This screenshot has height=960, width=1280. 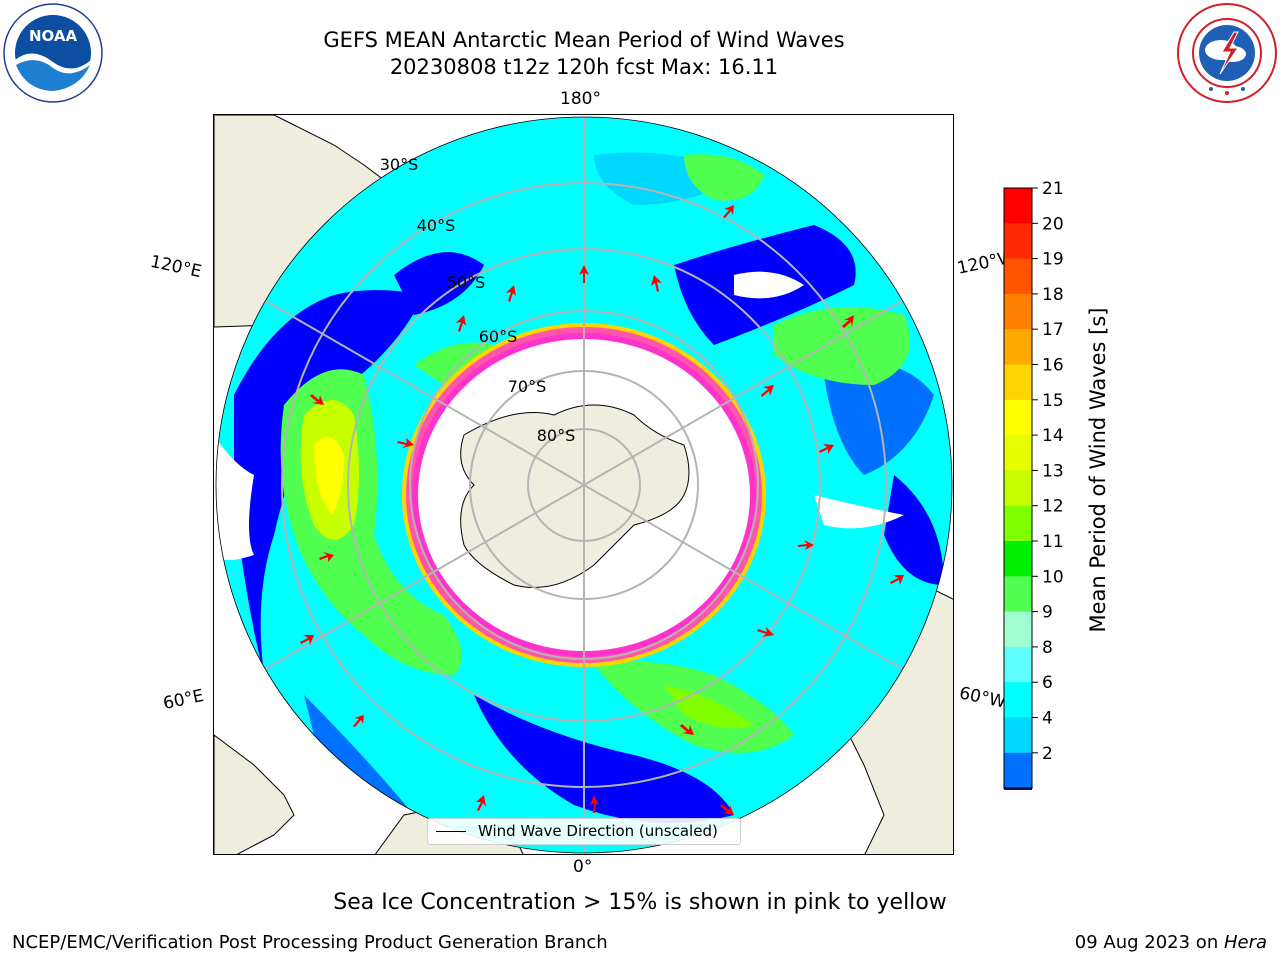 I want to click on lat-labels: 30°S 40°S 50°S 60°S 70°S 80°S, so click(x=478, y=300).